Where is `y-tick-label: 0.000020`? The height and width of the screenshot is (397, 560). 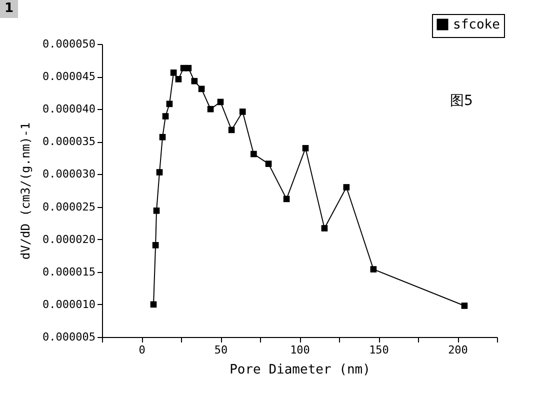
y-tick-label: 0.000020 is located at coordinates (69, 239).